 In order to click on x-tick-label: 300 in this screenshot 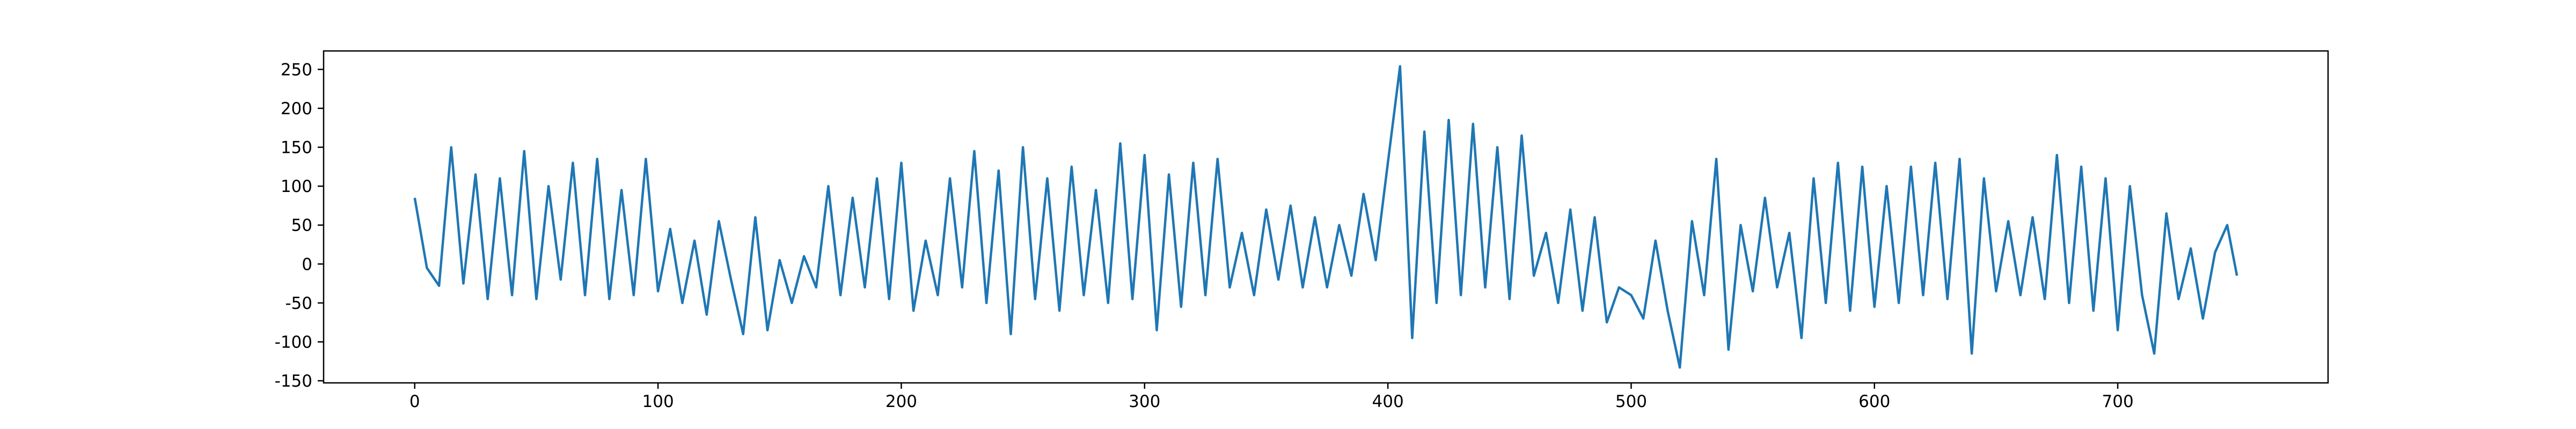, I will do `click(1144, 401)`.